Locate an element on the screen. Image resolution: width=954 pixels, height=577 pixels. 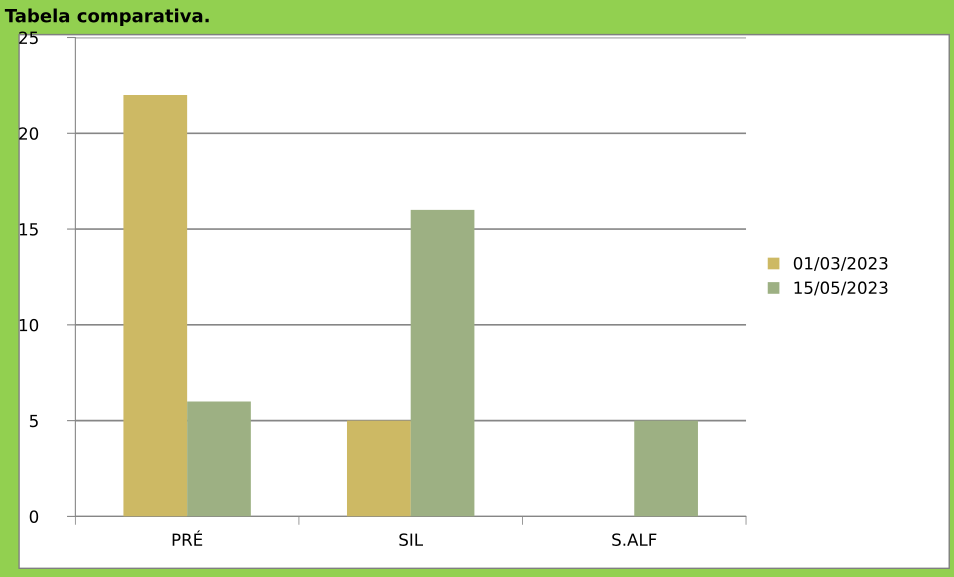
y-tick-label: 20 is located at coordinates (28, 133).